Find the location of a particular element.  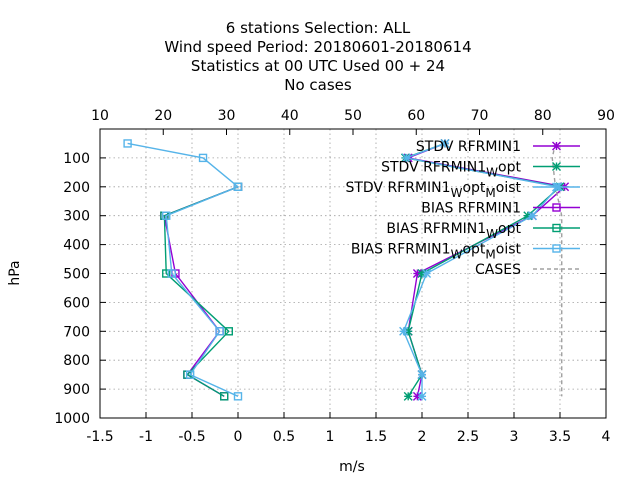

x2-tick-label: 30 is located at coordinates (227, 116).